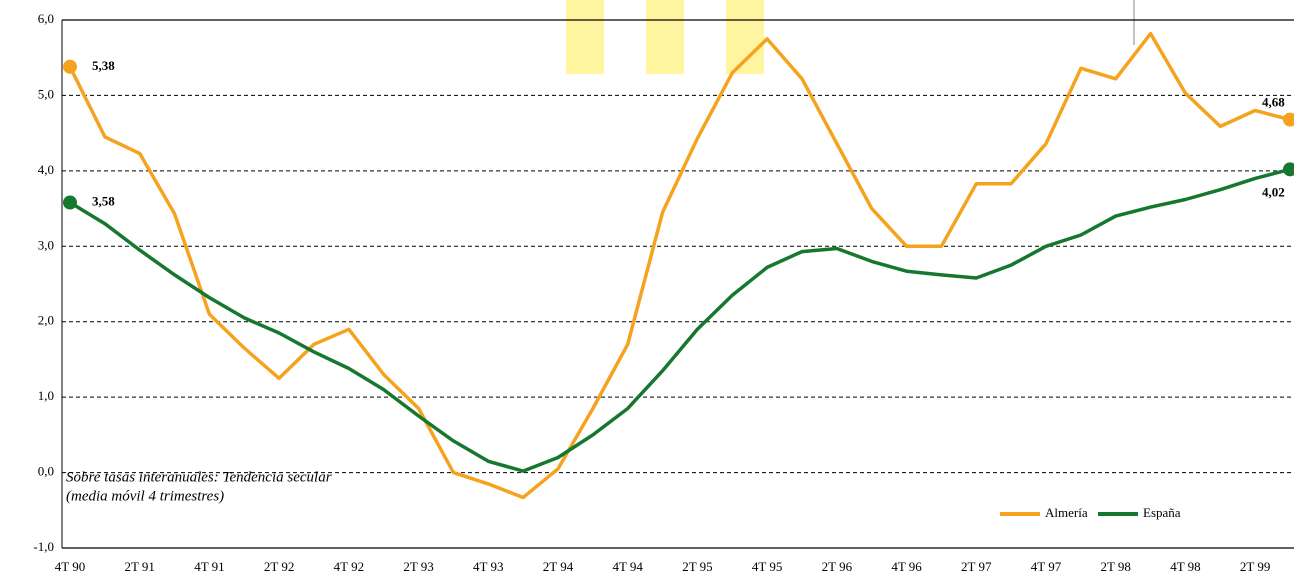  What do you see at coordinates (103, 65) in the screenshot?
I see `value-label: 5,38` at bounding box center [103, 65].